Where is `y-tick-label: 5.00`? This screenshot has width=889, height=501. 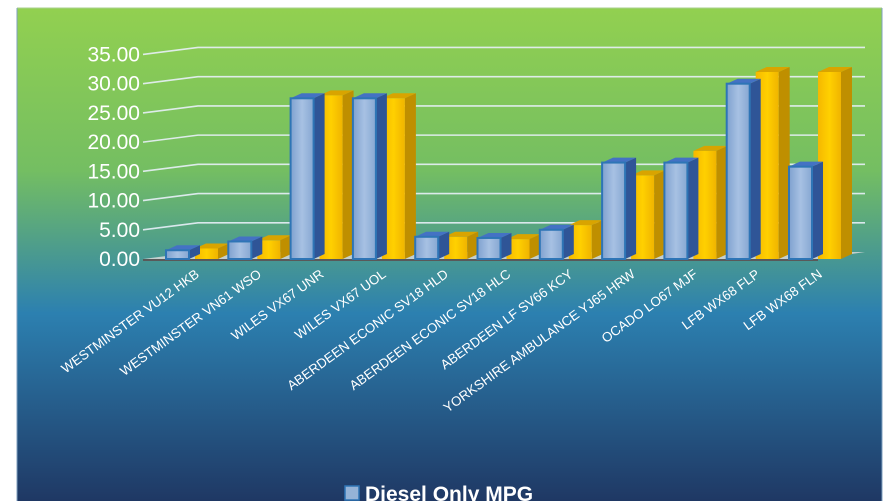
y-tick-label: 5.00 is located at coordinates (119, 230).